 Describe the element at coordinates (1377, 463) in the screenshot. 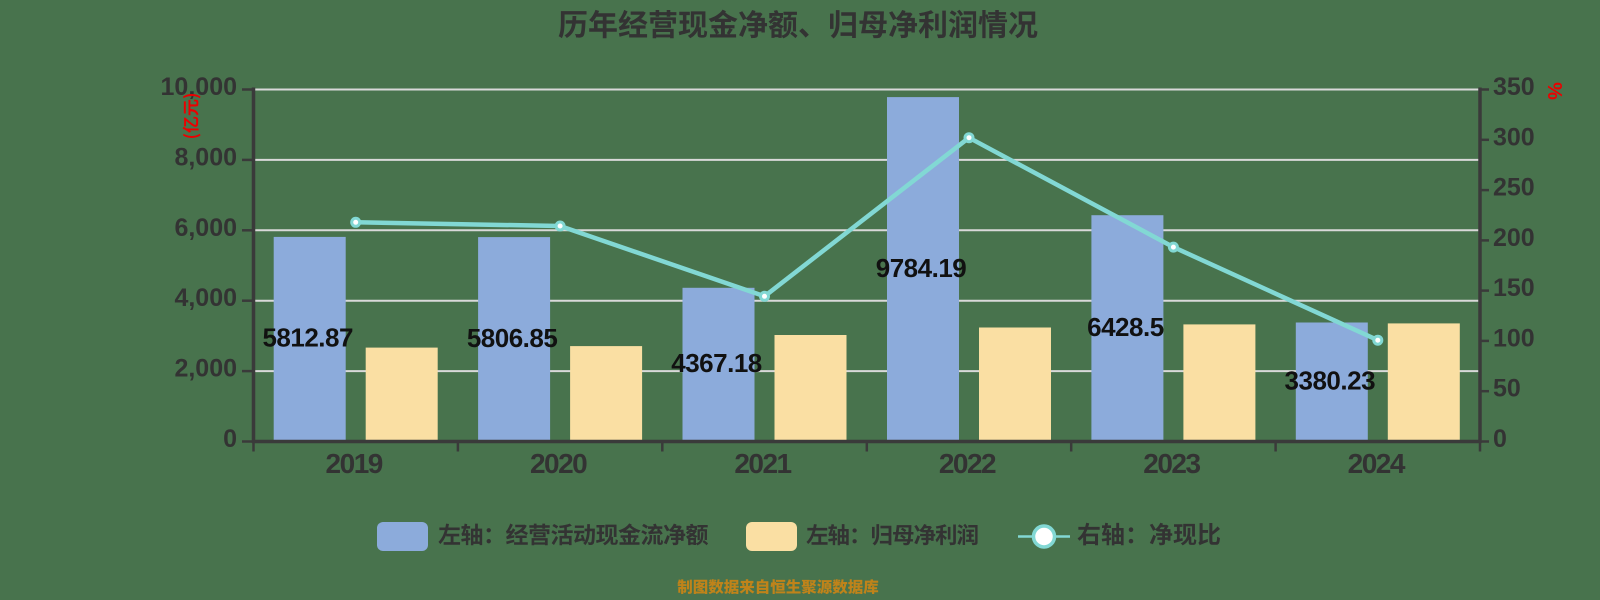

I see `svg-text: 2024` at that location.